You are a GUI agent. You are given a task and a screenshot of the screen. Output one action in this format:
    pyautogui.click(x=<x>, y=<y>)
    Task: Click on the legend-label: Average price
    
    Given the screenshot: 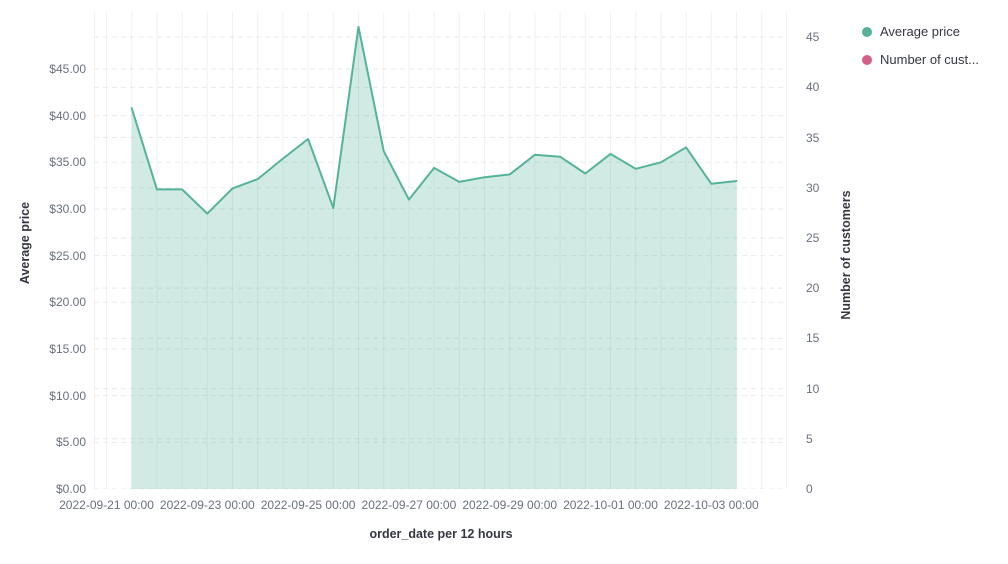 What is the action you would take?
    pyautogui.click(x=920, y=31)
    